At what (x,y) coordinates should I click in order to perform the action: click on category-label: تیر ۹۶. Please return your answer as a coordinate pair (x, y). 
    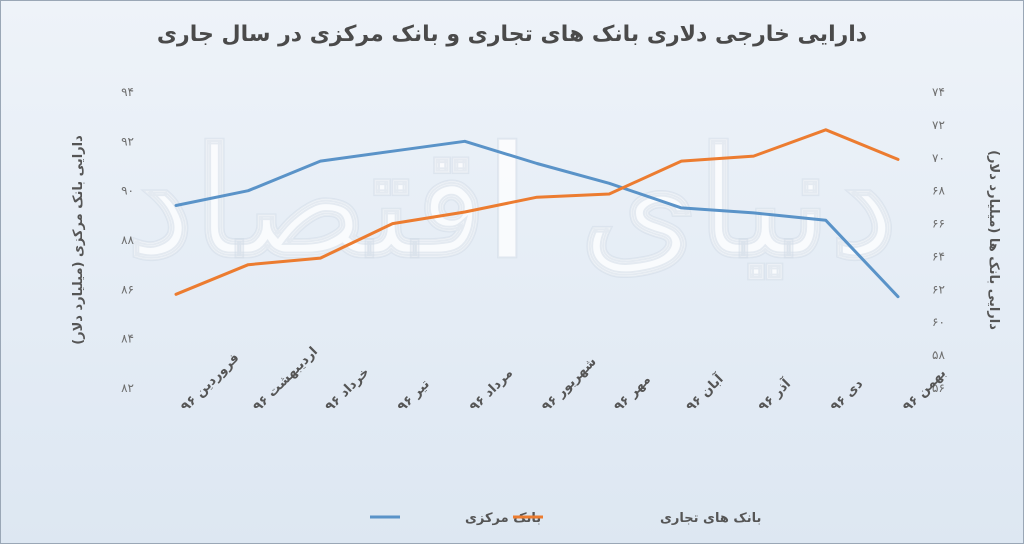
    Looking at the image, I should click on (414, 396).